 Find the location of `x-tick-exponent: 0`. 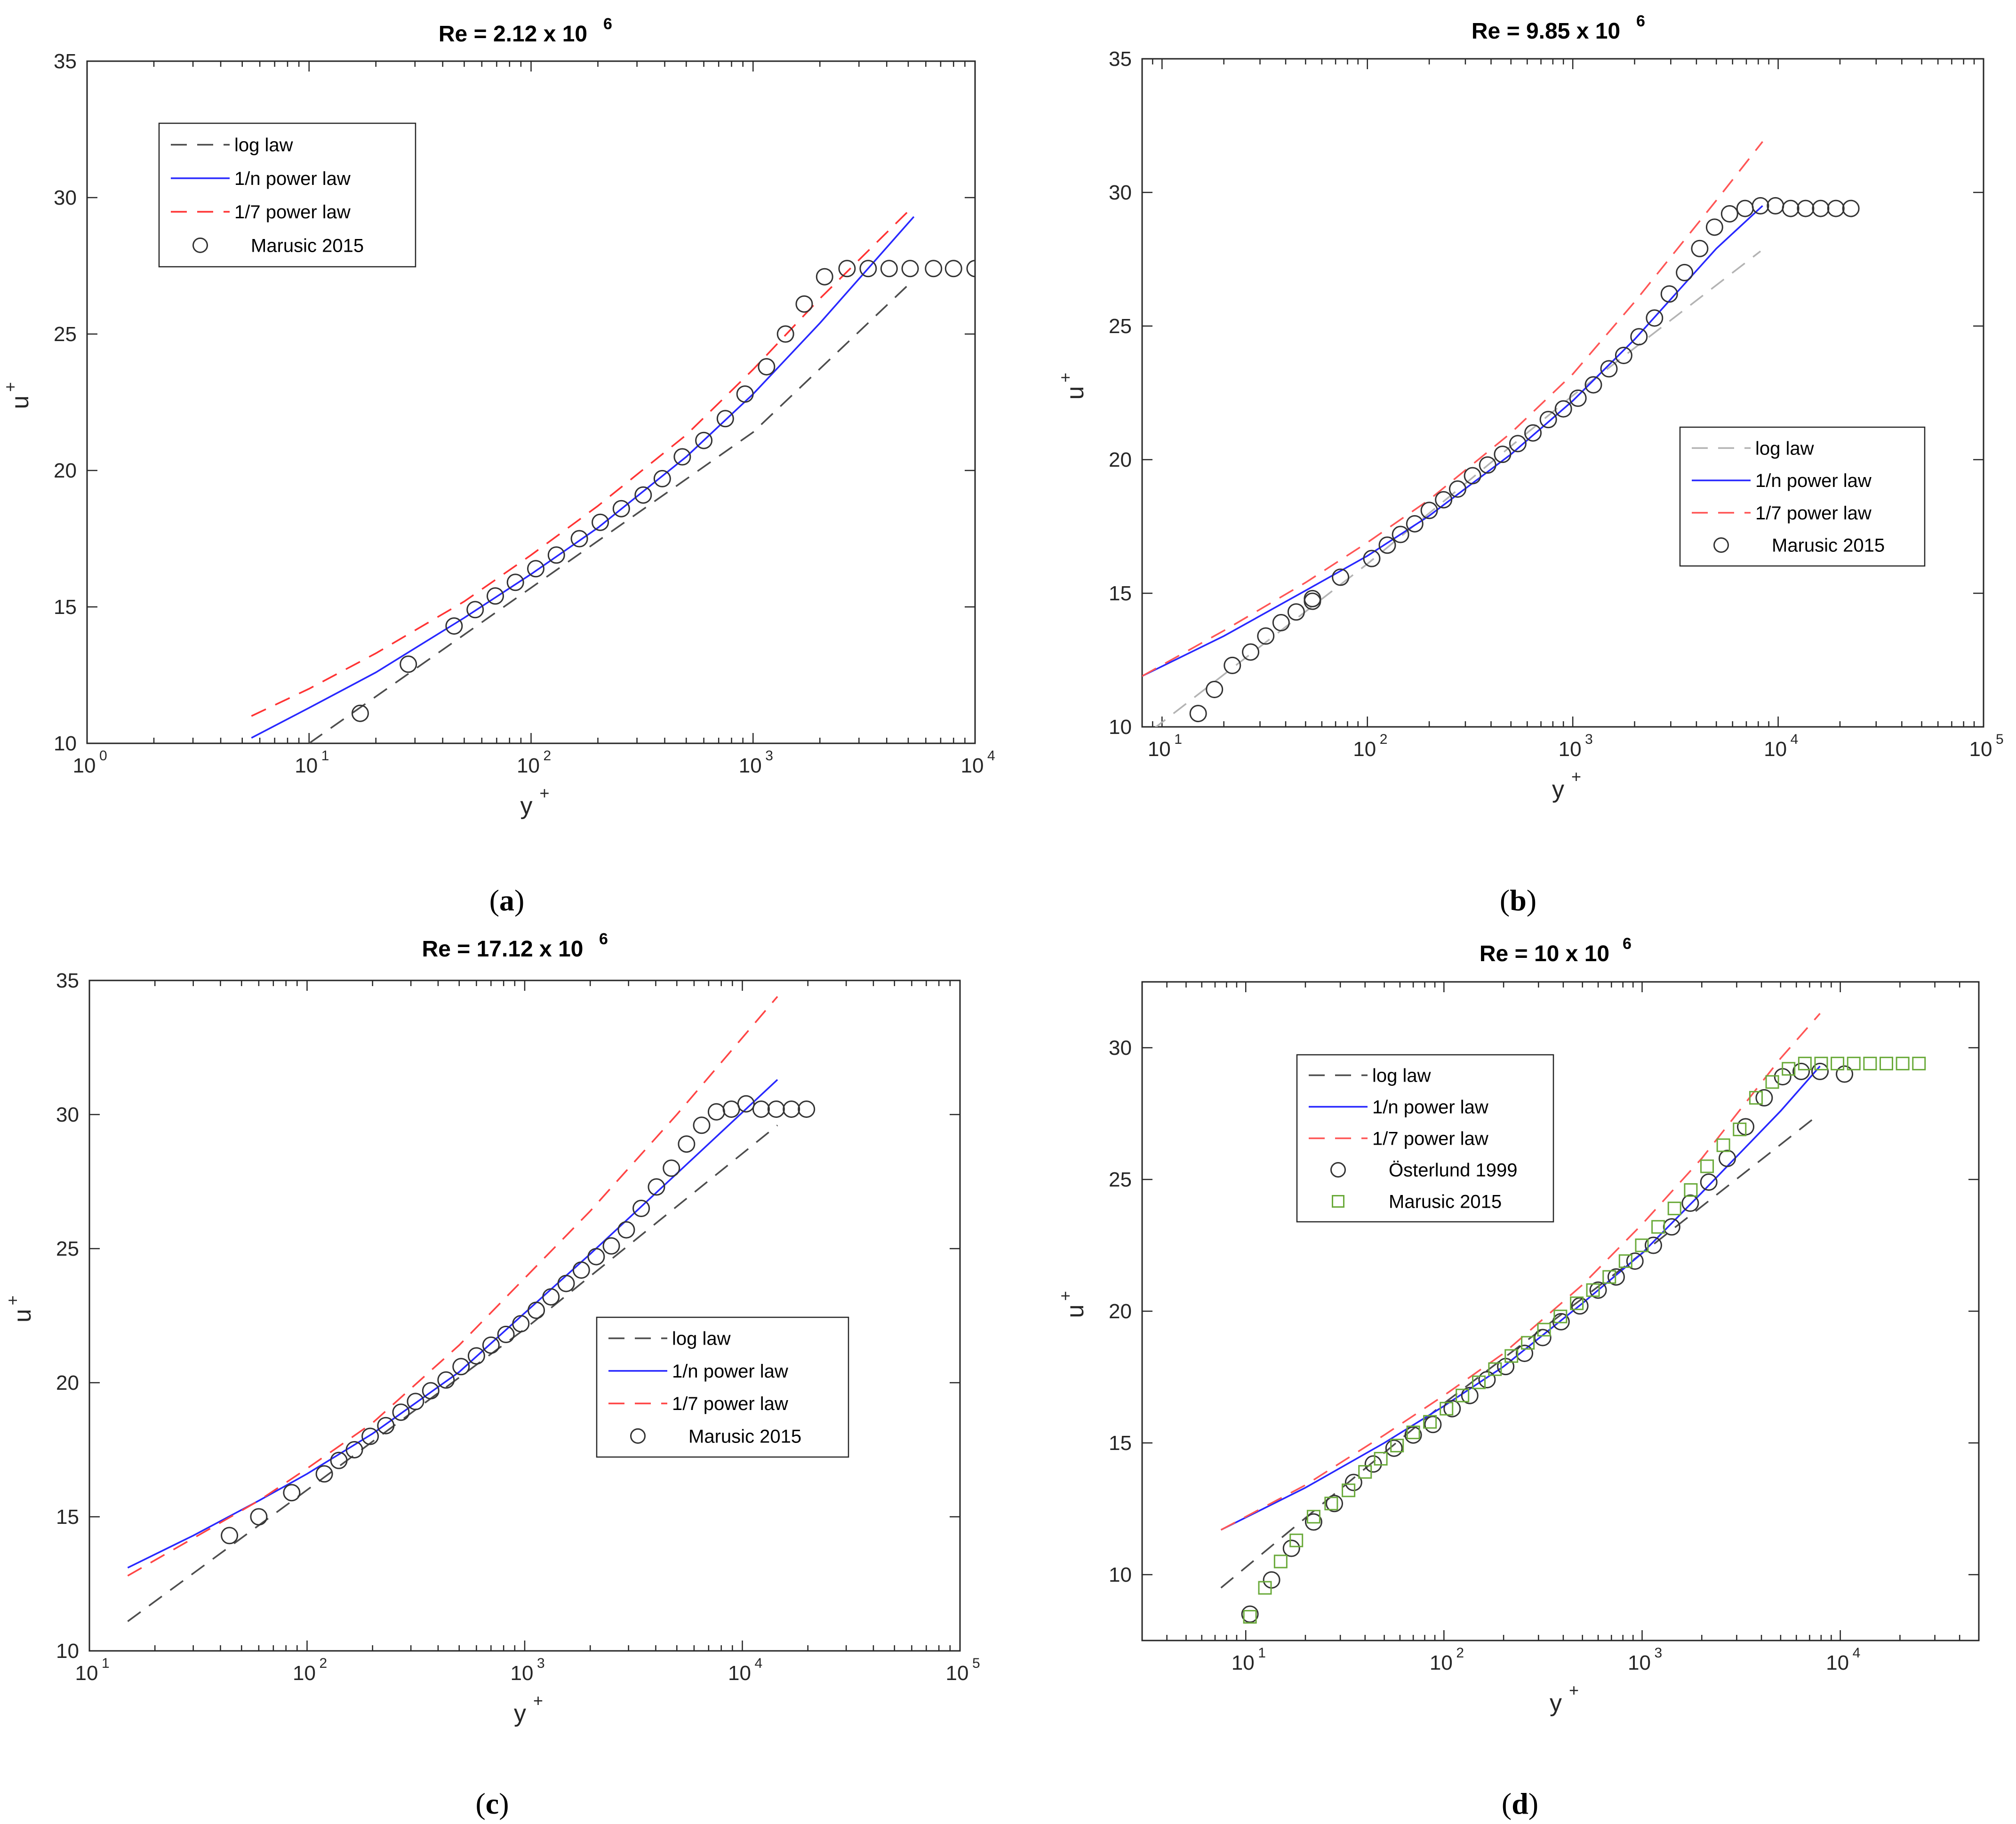

x-tick-exponent: 0 is located at coordinates (103, 756).